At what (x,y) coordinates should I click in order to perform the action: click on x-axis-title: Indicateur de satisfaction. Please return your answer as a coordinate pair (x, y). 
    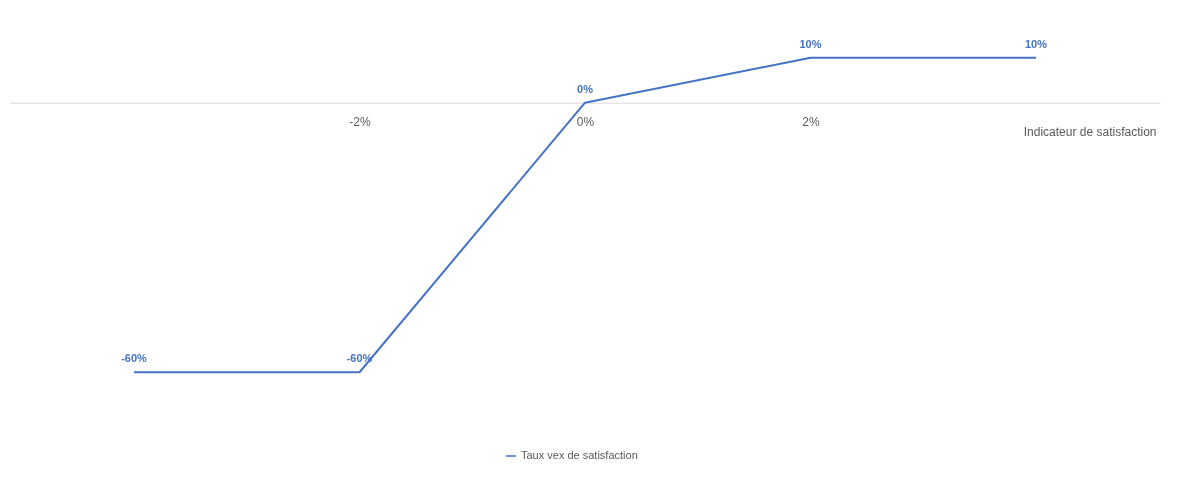
    Looking at the image, I should click on (1090, 132).